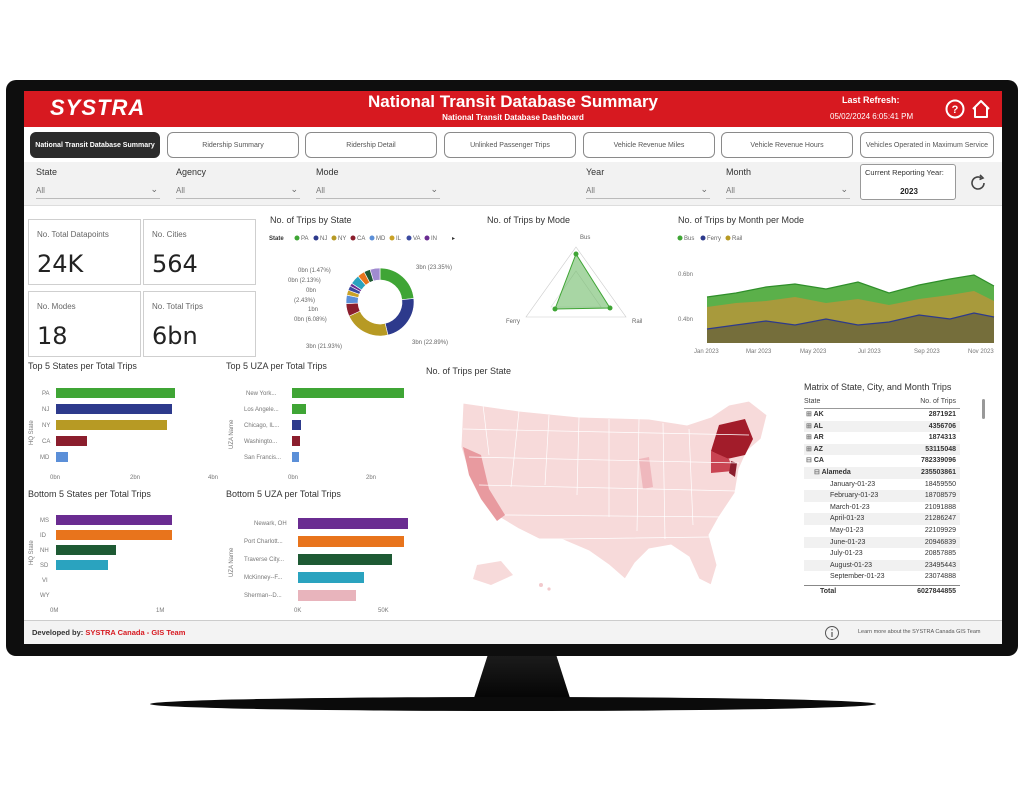  What do you see at coordinates (850, 286) in the screenshot?
I see `line-series-bus` at bounding box center [850, 286].